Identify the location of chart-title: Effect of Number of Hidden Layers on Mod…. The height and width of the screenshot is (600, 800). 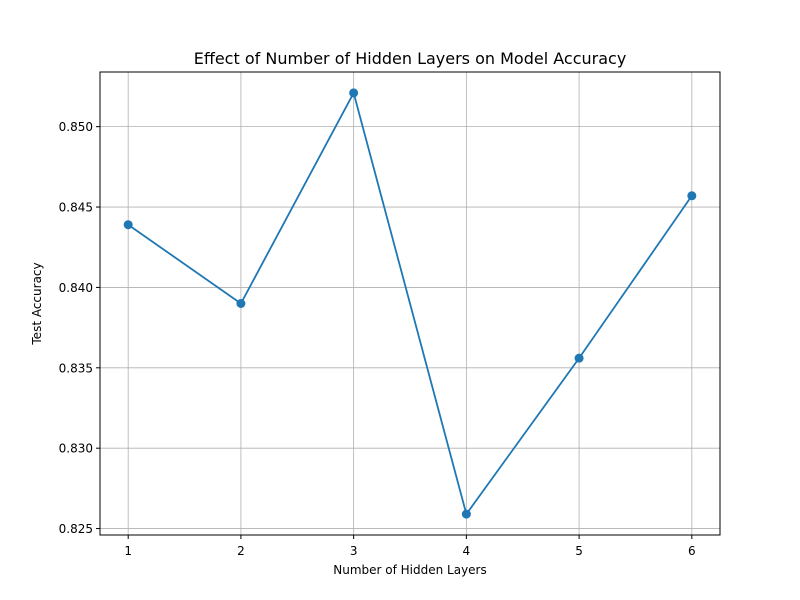
(410, 58).